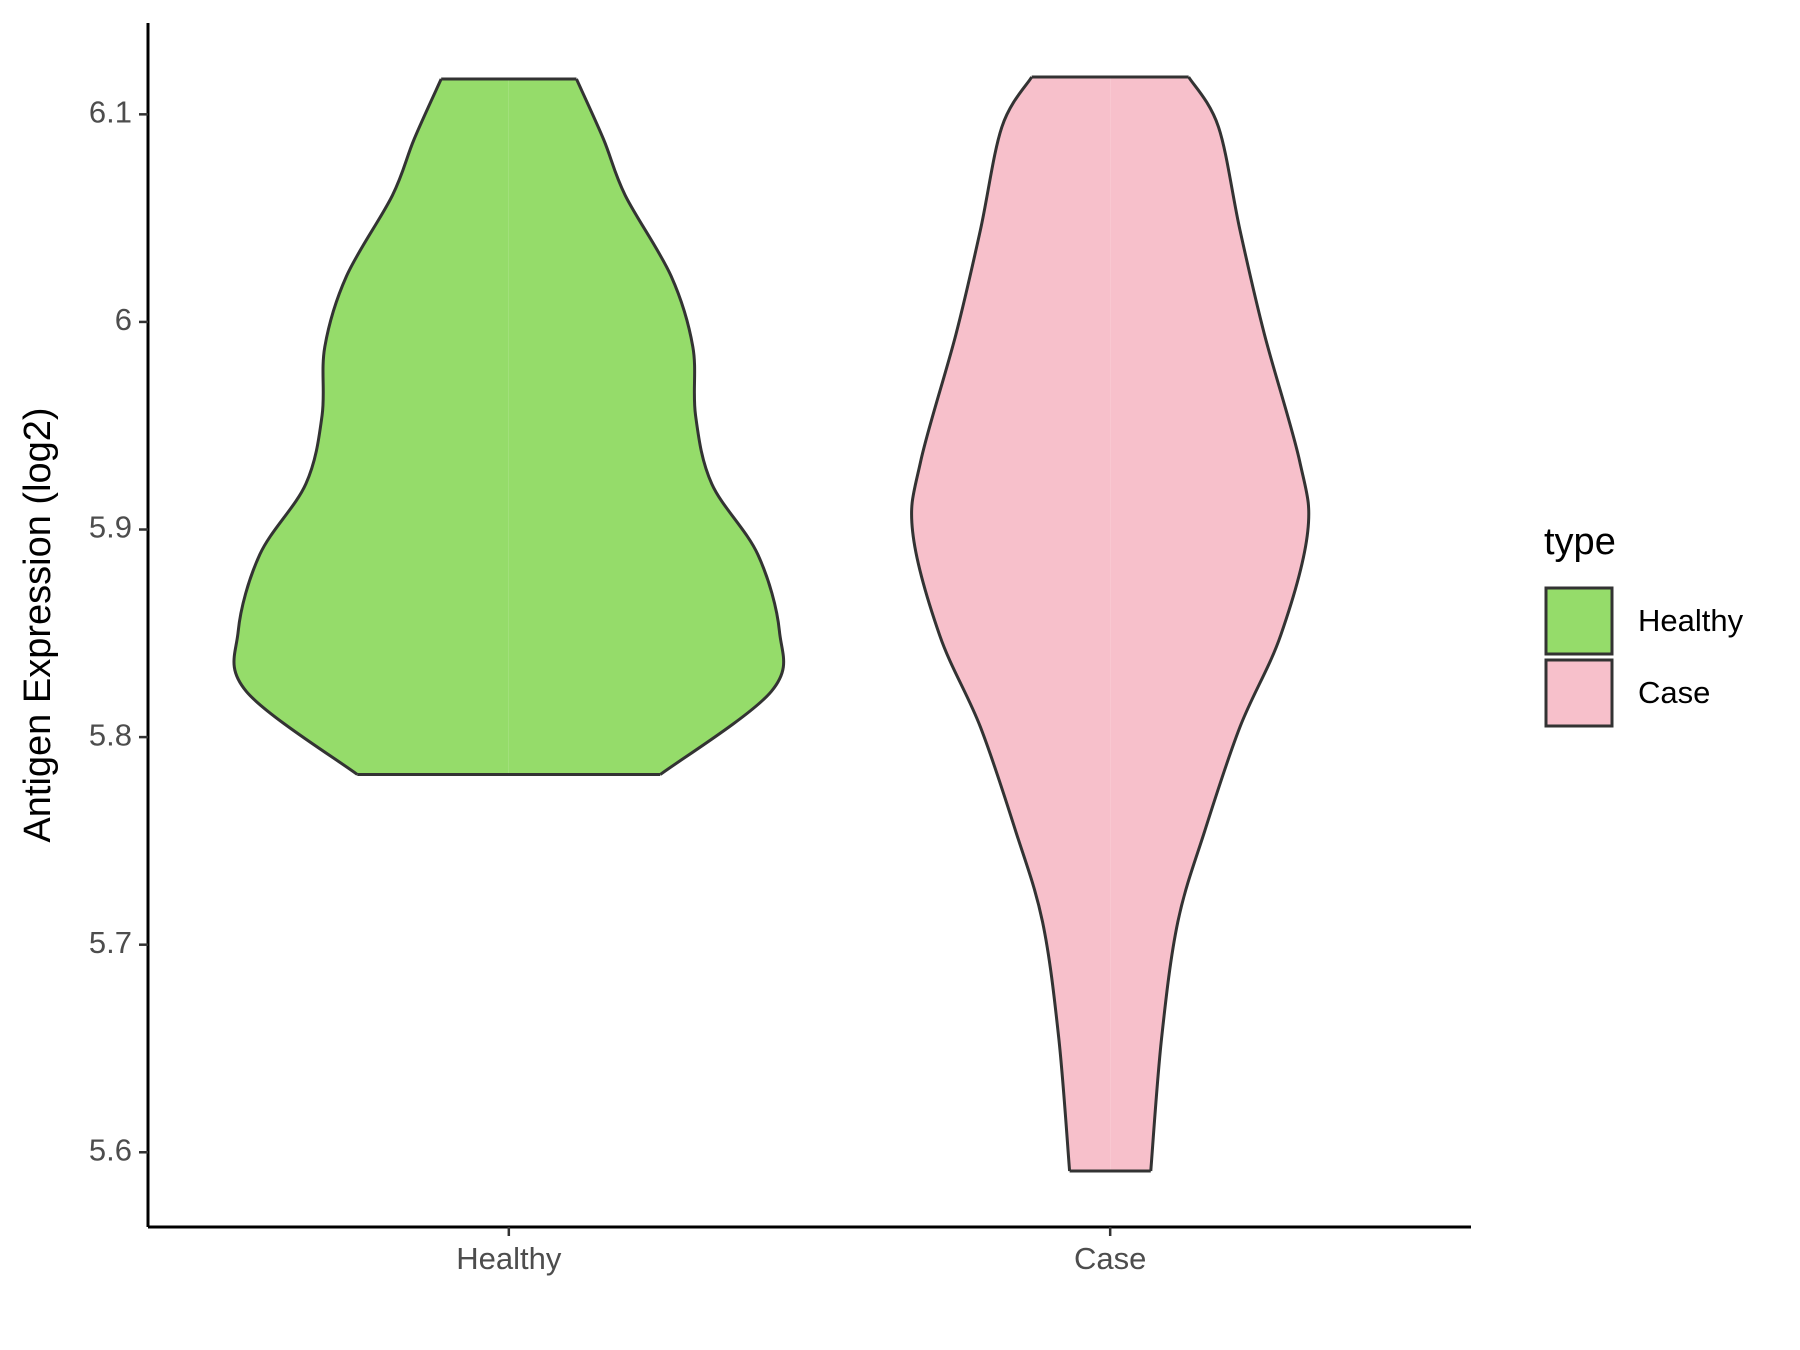  I want to click on legend-title: type, so click(1580, 542).